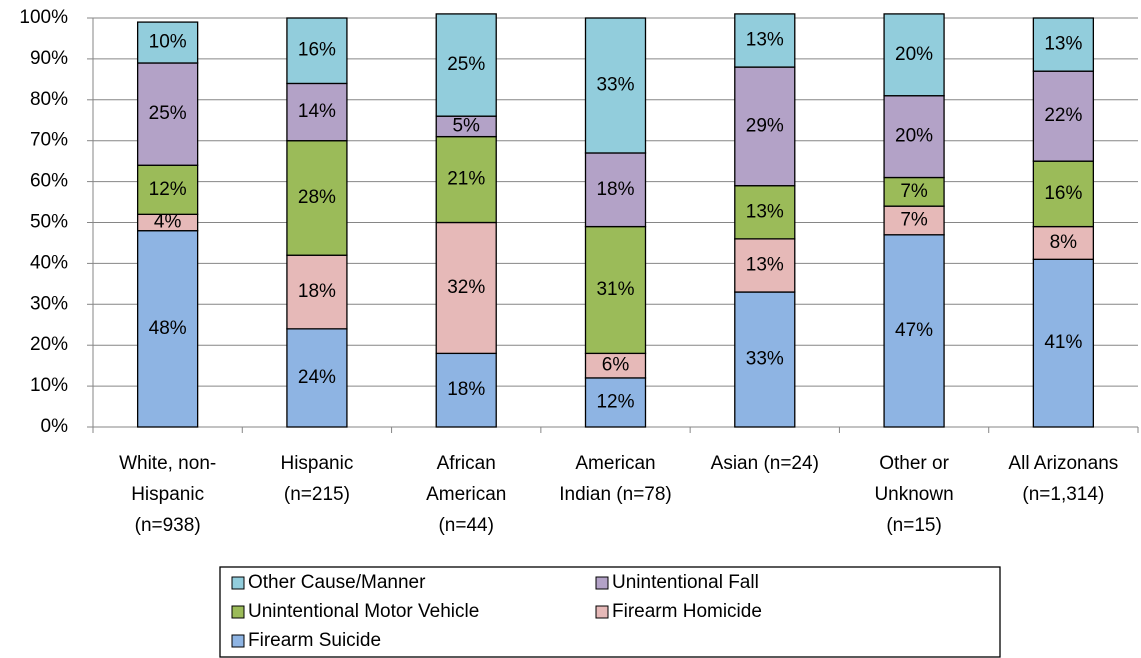  I want to click on data-label: 47%, so click(914, 330).